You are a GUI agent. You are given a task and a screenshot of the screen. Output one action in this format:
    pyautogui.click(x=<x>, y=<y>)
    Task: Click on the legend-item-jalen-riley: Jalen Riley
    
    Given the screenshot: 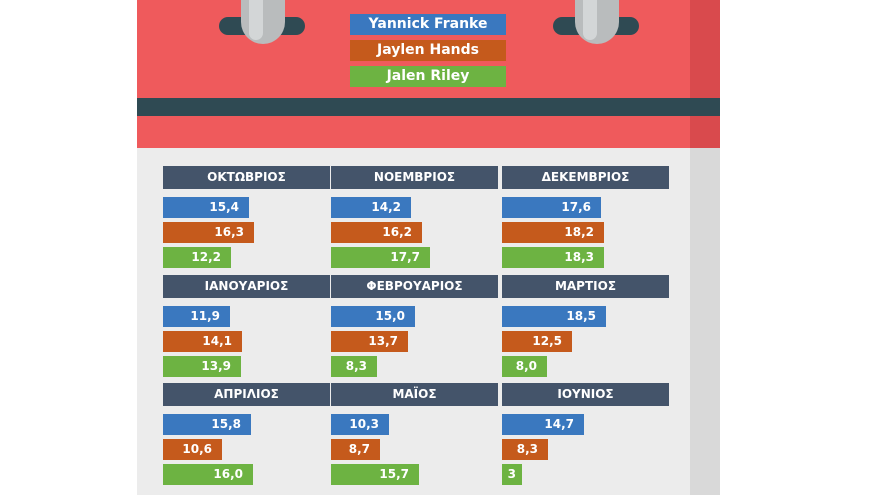 What is the action you would take?
    pyautogui.click(x=428, y=76)
    